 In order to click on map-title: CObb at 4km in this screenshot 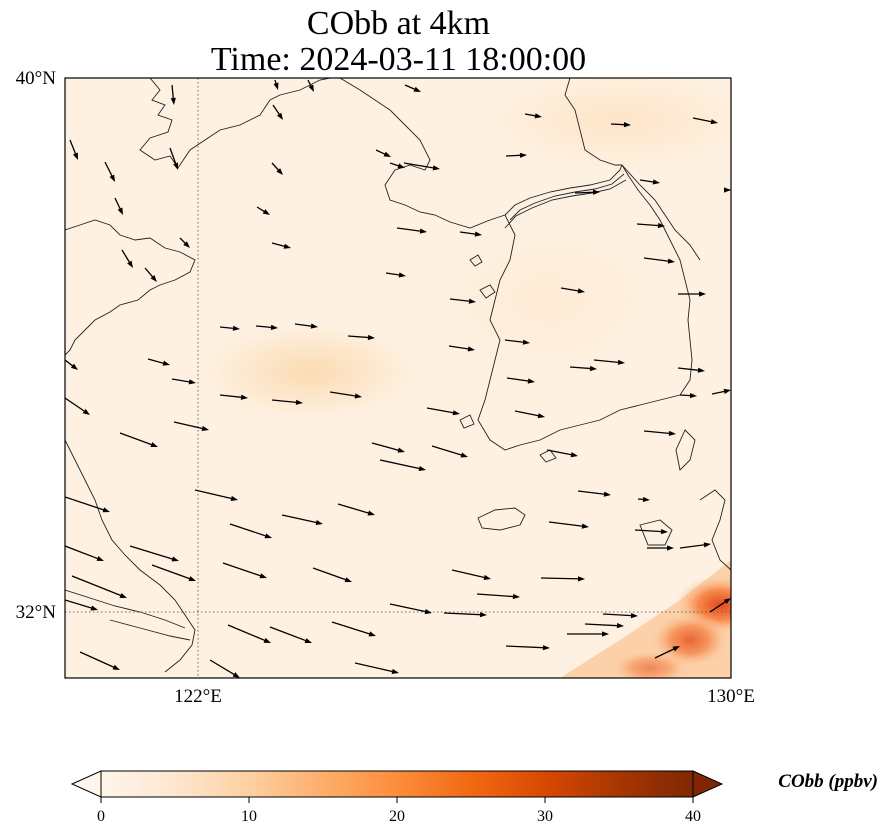, I will do `click(398, 23)`.